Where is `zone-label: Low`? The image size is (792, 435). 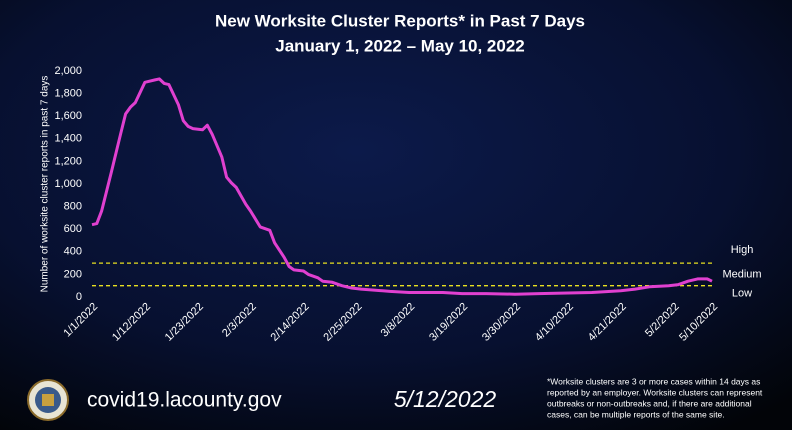 zone-label: Low is located at coordinates (742, 294).